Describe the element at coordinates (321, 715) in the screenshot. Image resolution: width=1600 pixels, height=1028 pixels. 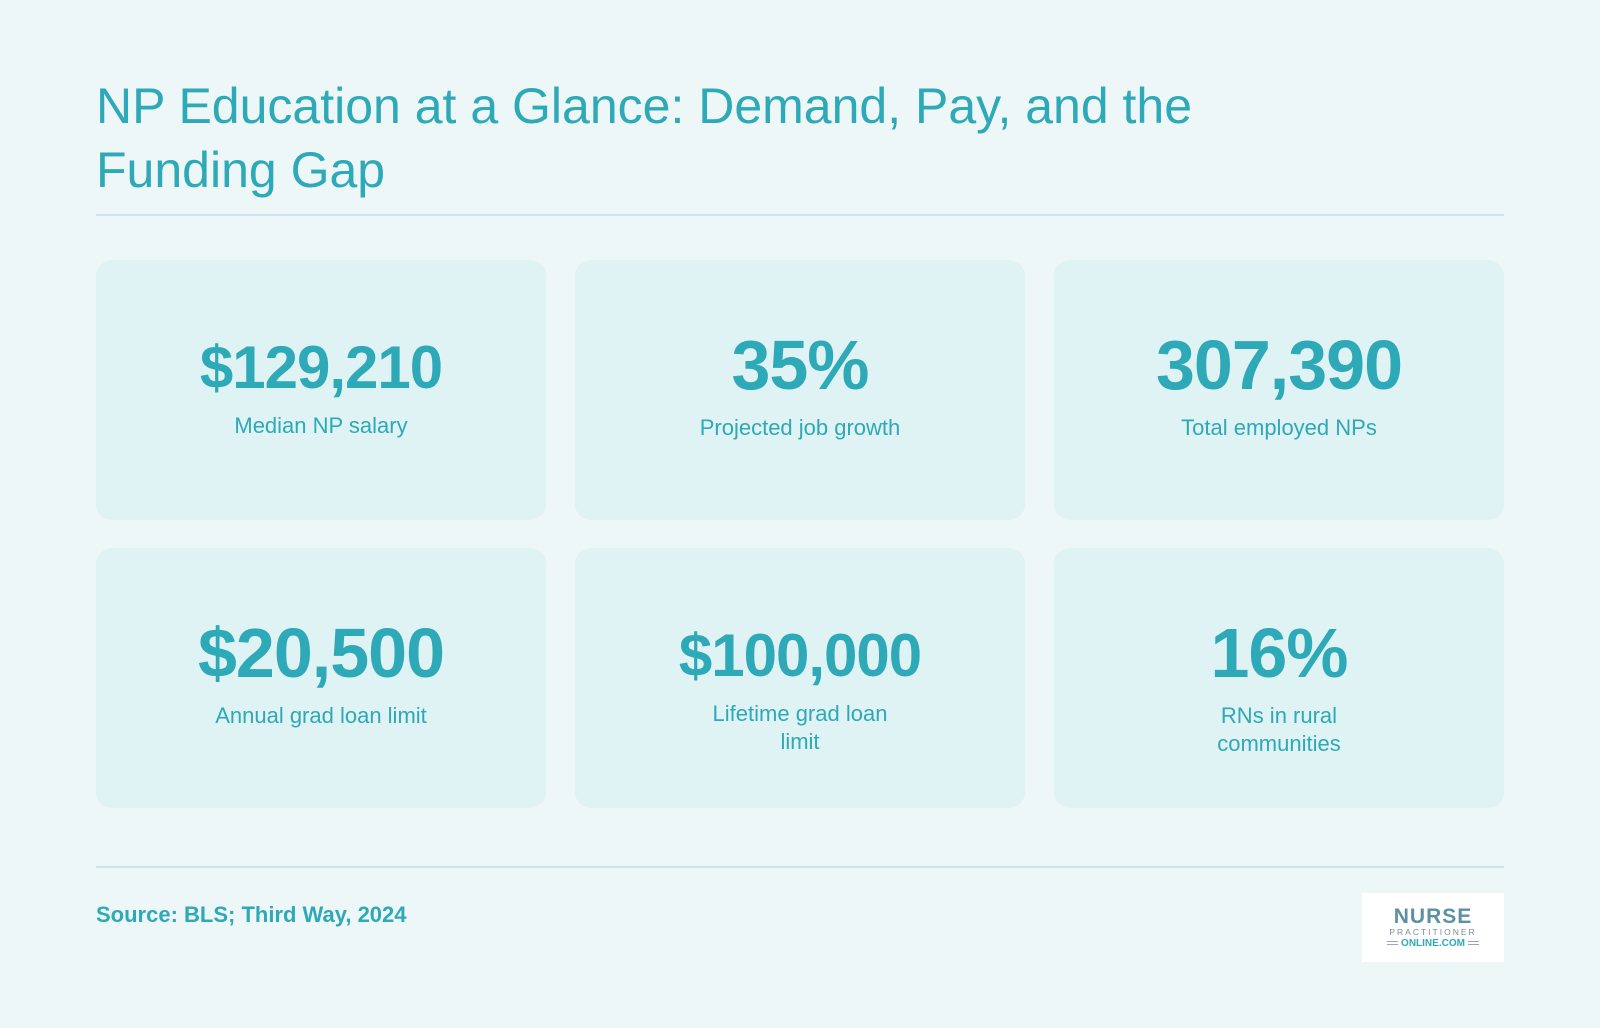
I see `stat-label: Annual grad loan limit` at that location.